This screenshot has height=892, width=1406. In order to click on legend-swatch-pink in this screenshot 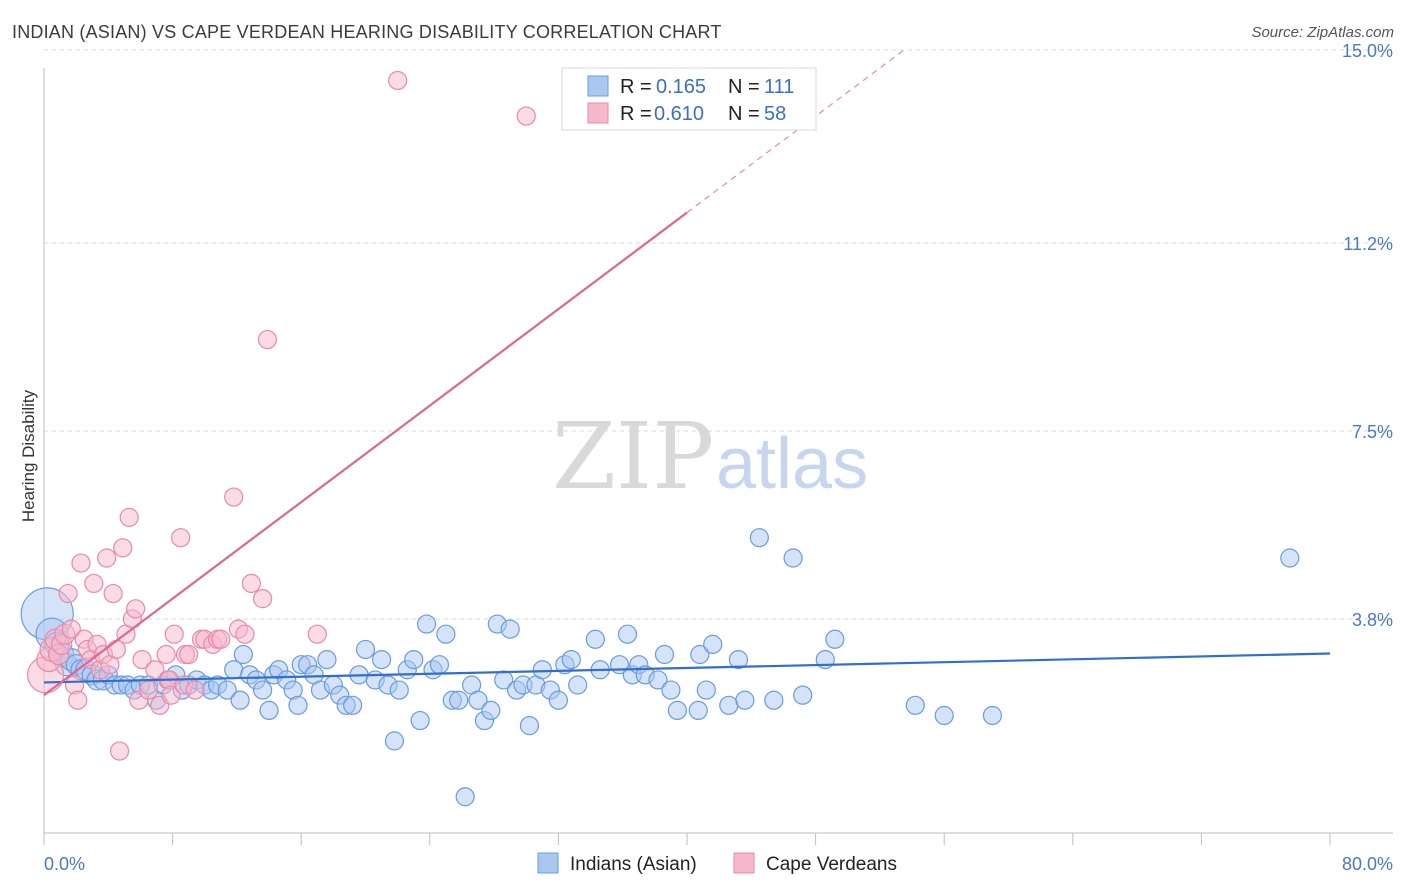, I will do `click(598, 113)`.